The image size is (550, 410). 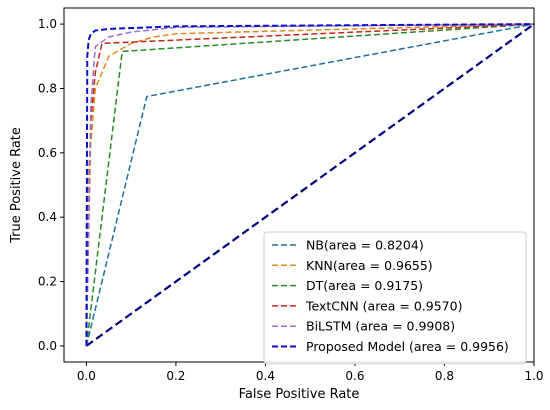 I want to click on y-tick-label: 0.4, so click(x=47, y=217).